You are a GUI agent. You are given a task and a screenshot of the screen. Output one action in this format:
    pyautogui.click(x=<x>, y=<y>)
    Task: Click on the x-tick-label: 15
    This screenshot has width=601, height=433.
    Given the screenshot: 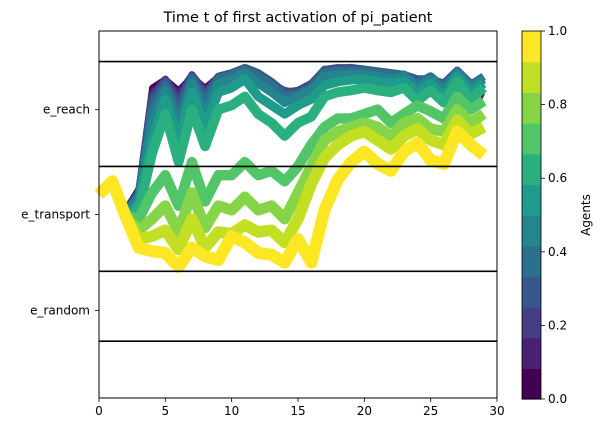 What is the action you would take?
    pyautogui.click(x=297, y=411)
    